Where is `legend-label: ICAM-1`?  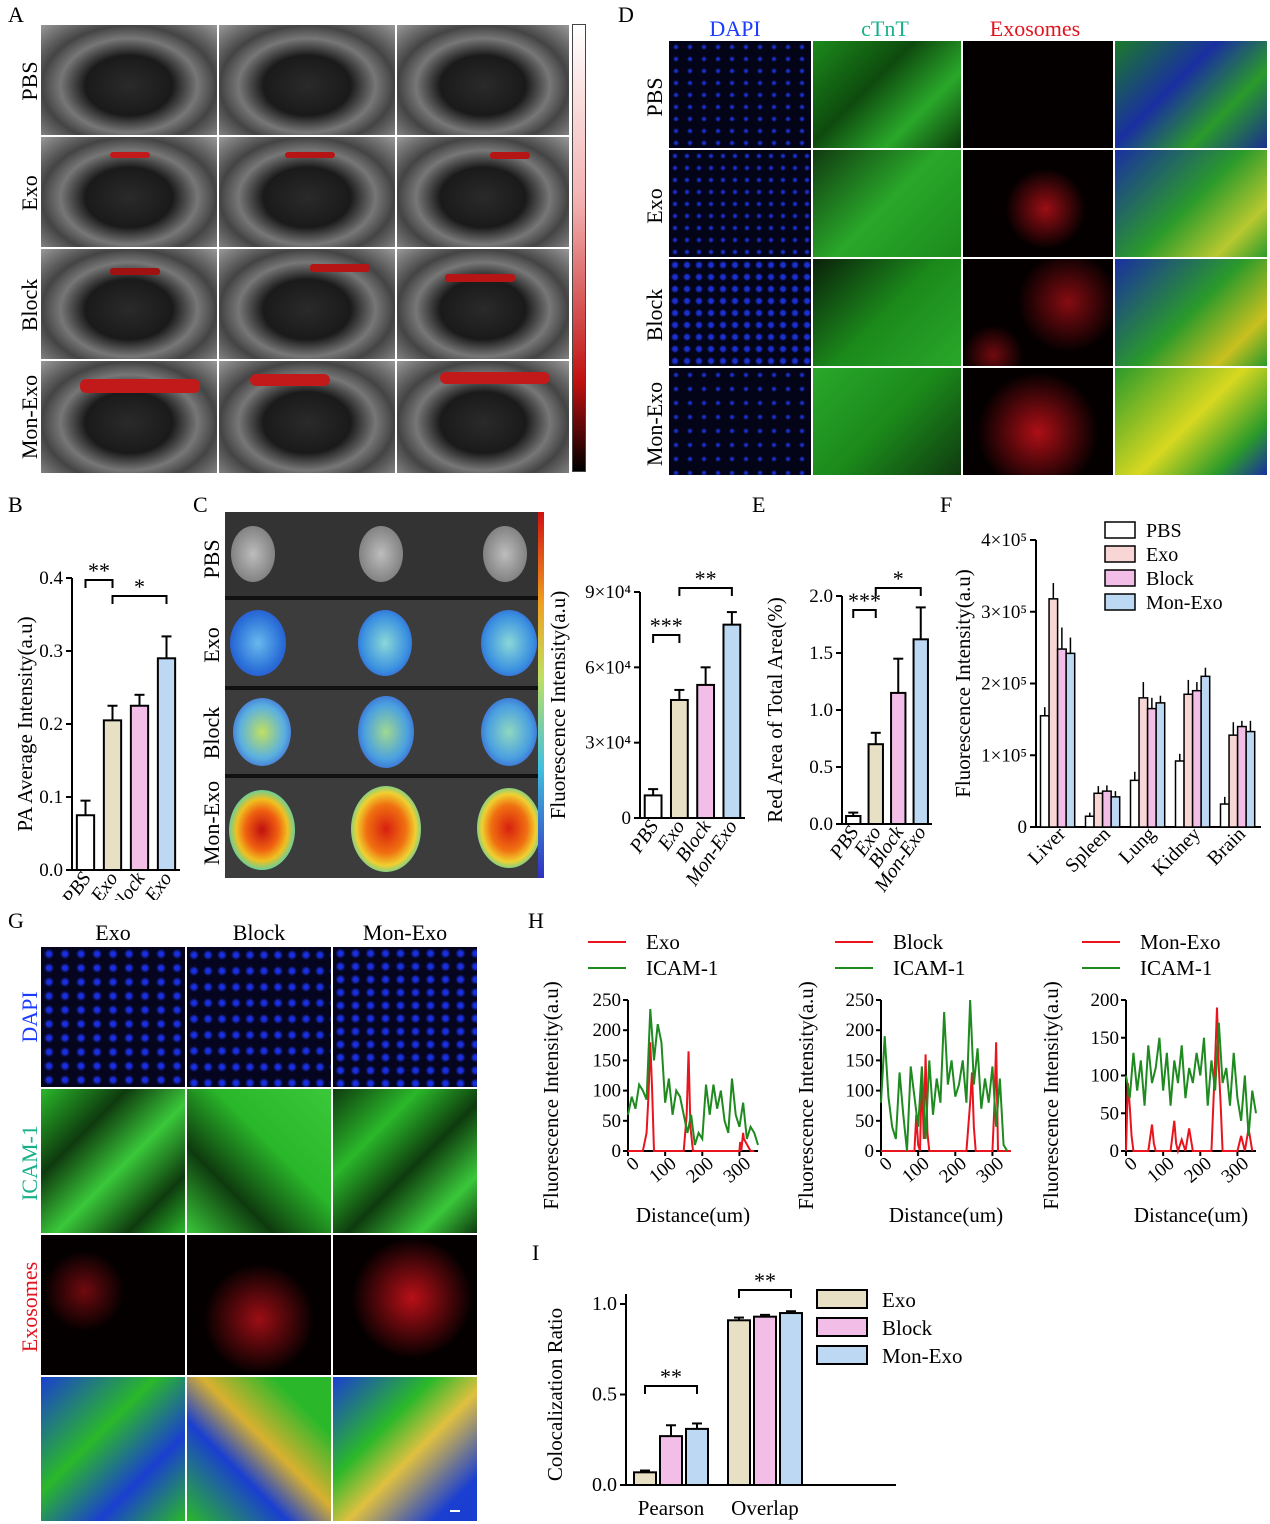
legend-label: ICAM-1 is located at coordinates (929, 968).